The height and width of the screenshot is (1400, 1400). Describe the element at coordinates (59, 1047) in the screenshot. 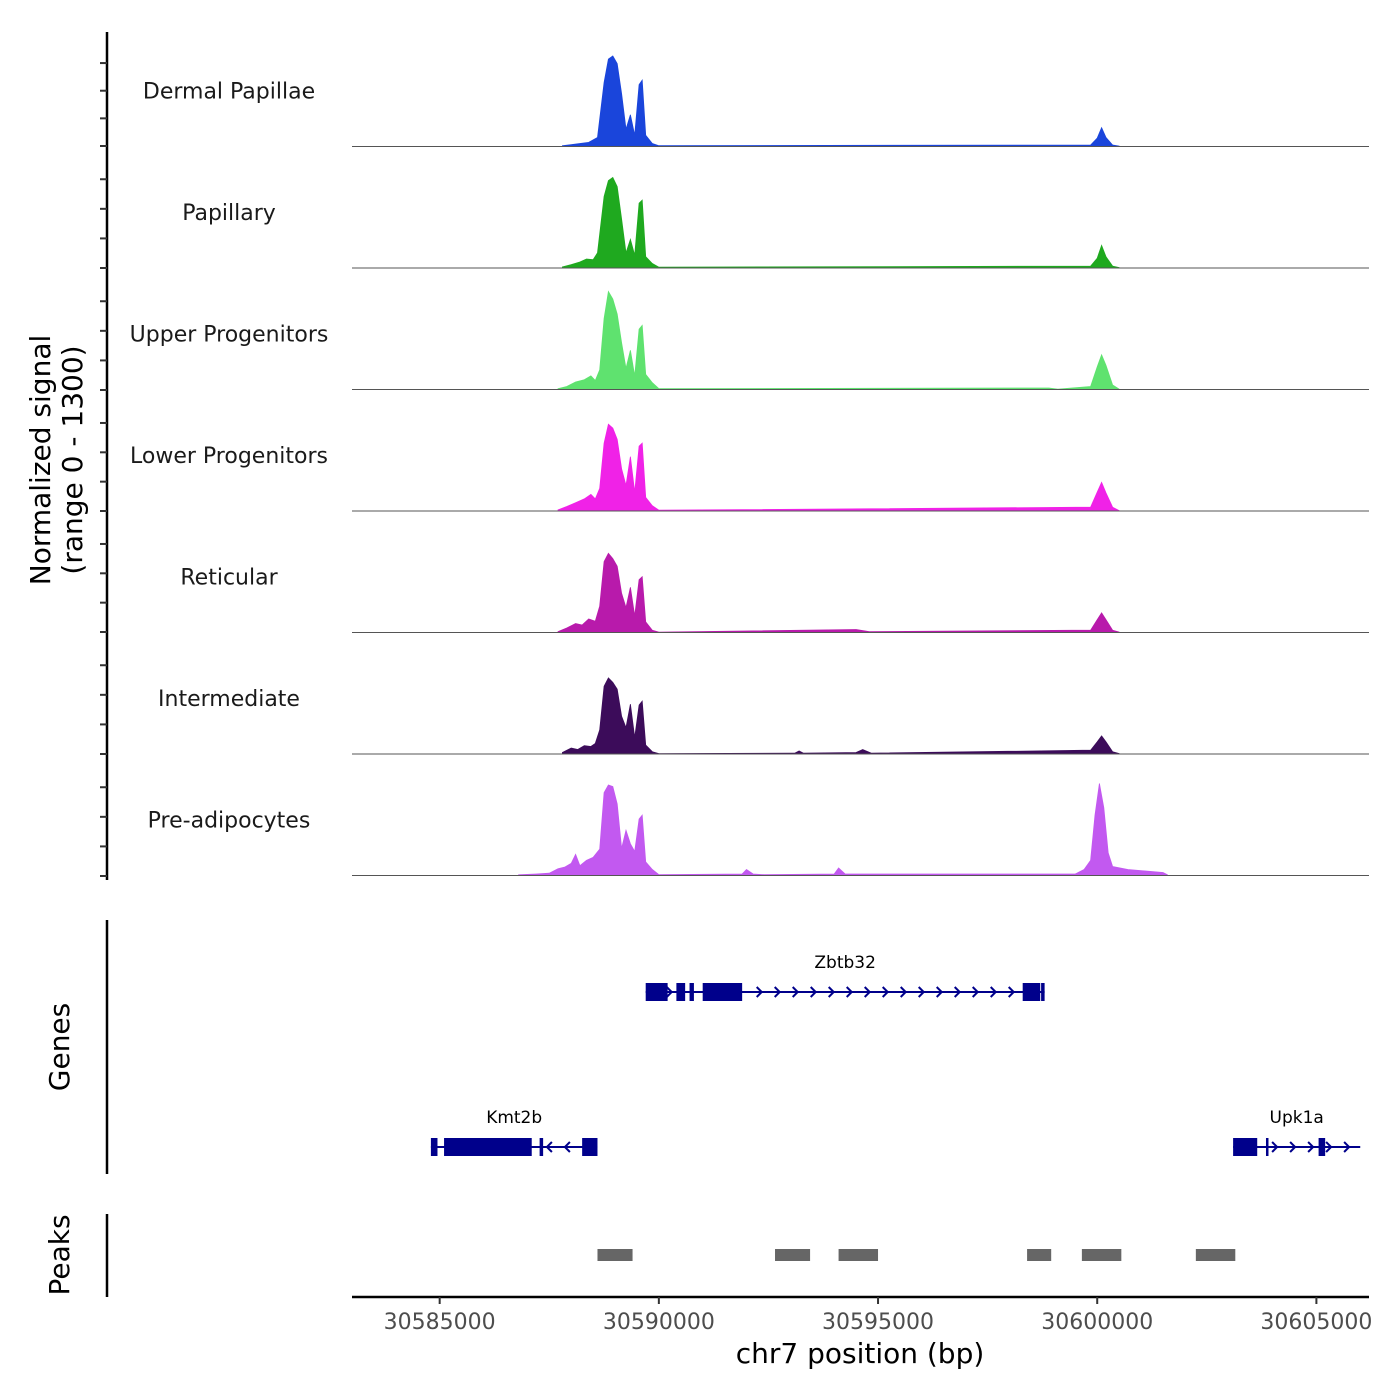

I see `genes-axis-title: Genes` at that location.